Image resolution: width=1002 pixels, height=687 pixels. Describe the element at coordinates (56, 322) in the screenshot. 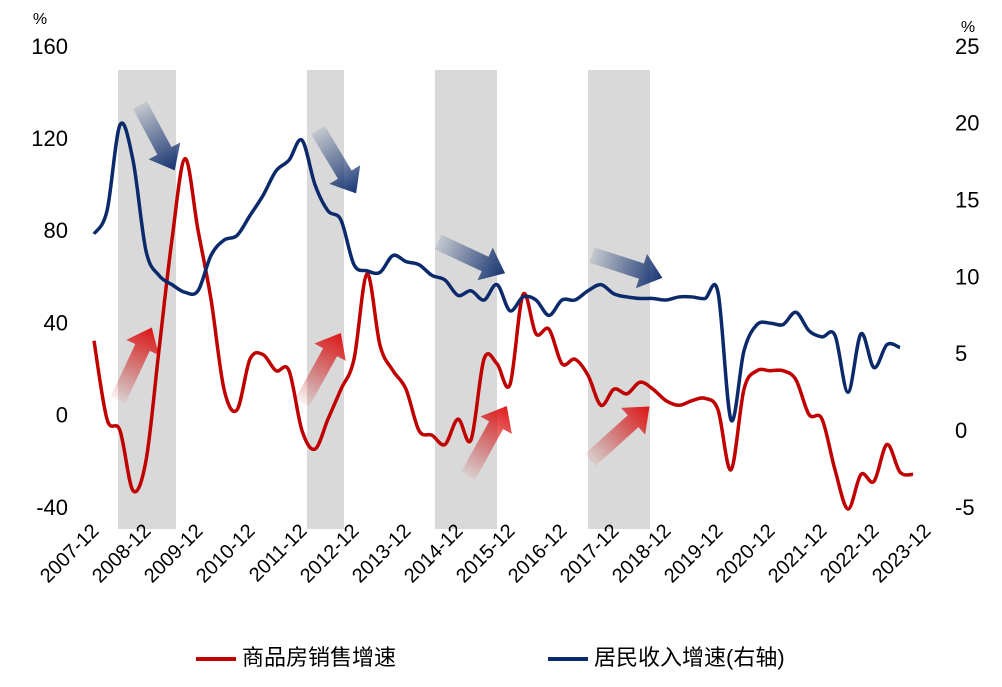

I see `y-tick-label: 40` at that location.